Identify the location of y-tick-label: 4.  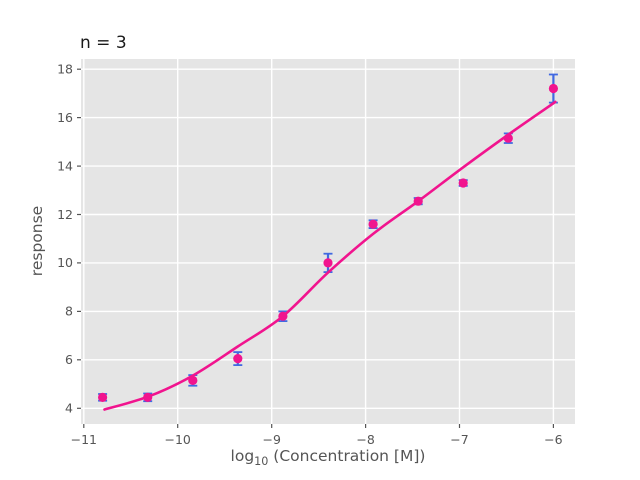
(69, 408).